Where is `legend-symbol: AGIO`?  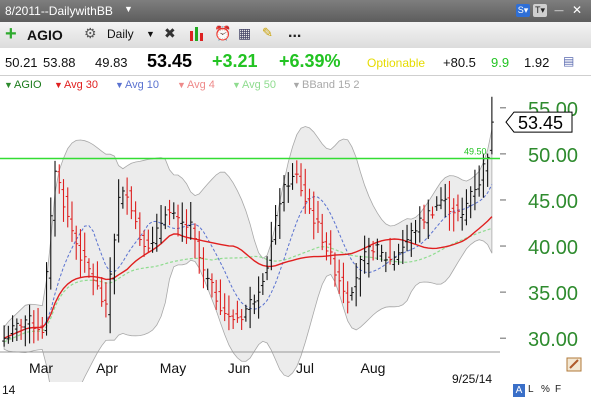
legend-symbol: AGIO is located at coordinates (28, 85).